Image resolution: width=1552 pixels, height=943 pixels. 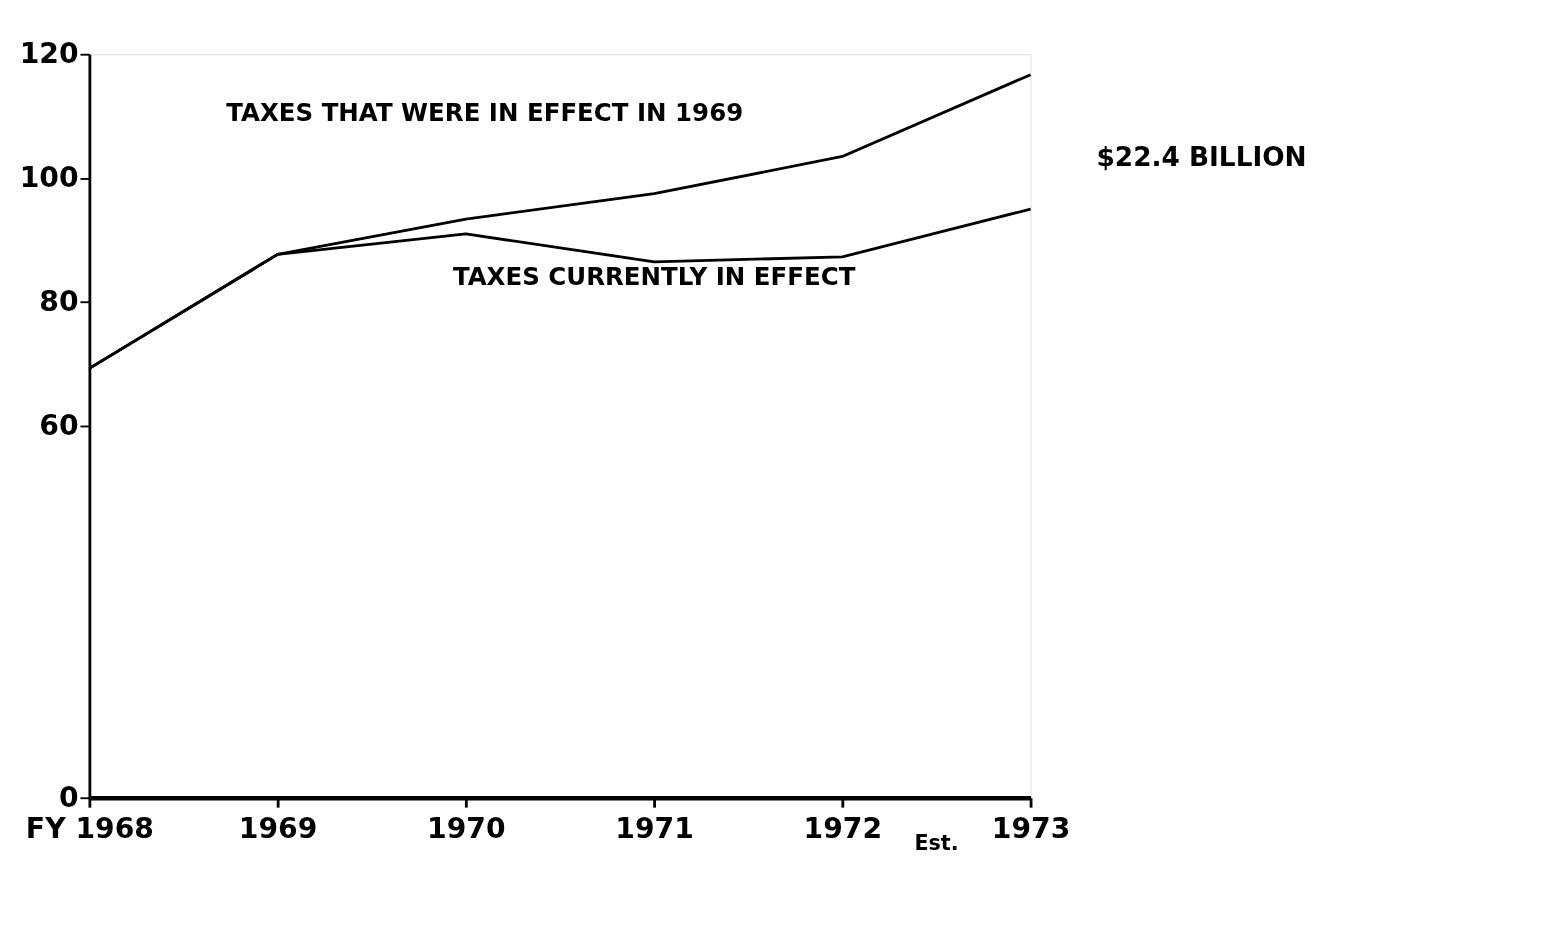 I want to click on x-tick-label: FY 1968, so click(x=89, y=828).